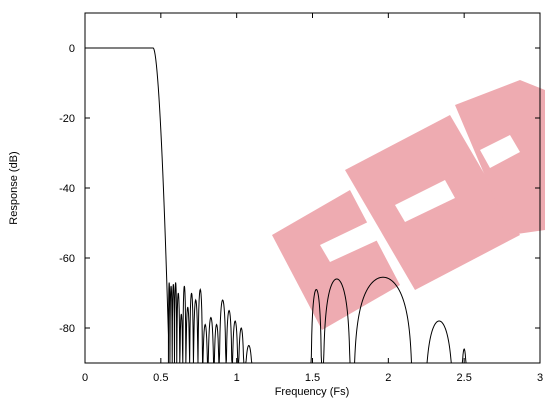  Describe the element at coordinates (464, 378) in the screenshot. I see `x-tick-label: 2.5` at that location.